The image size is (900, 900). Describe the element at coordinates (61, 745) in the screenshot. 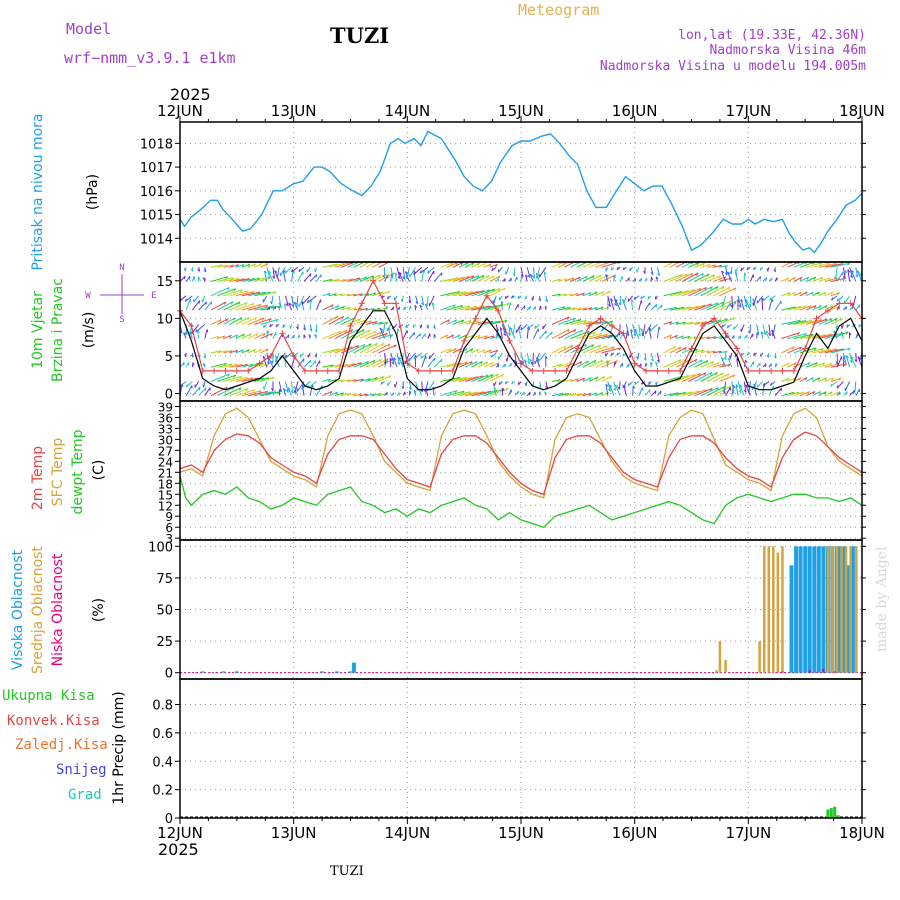

I see `precip-legend-frozen: Zaledj.Kisa` at that location.